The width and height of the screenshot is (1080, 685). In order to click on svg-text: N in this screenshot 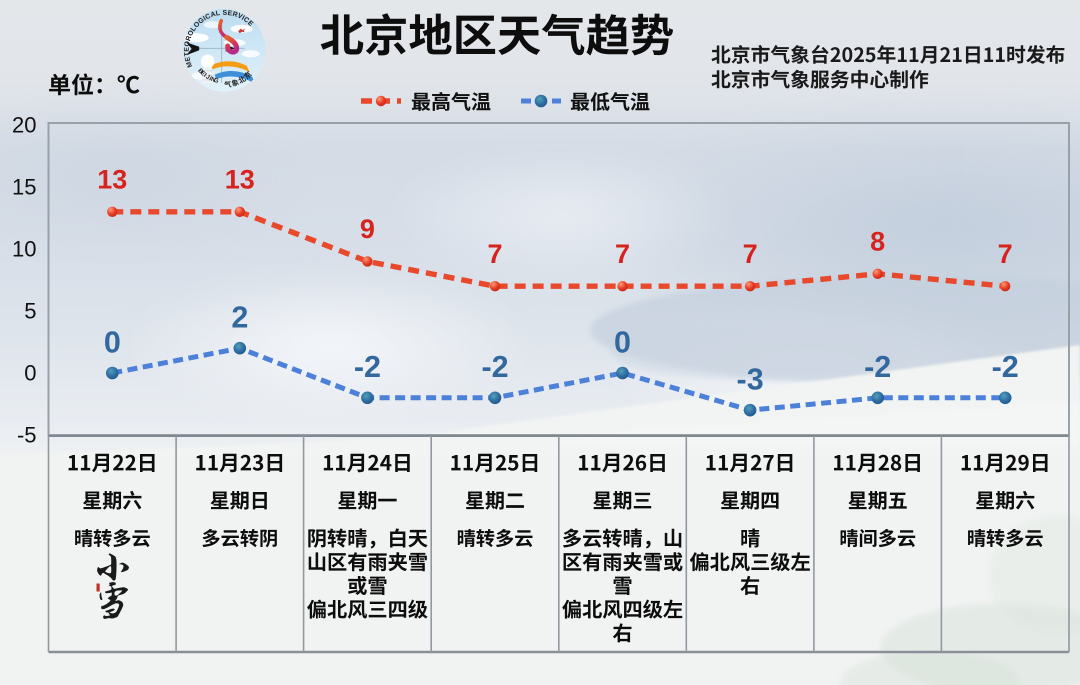, I will do `click(213, 80)`.